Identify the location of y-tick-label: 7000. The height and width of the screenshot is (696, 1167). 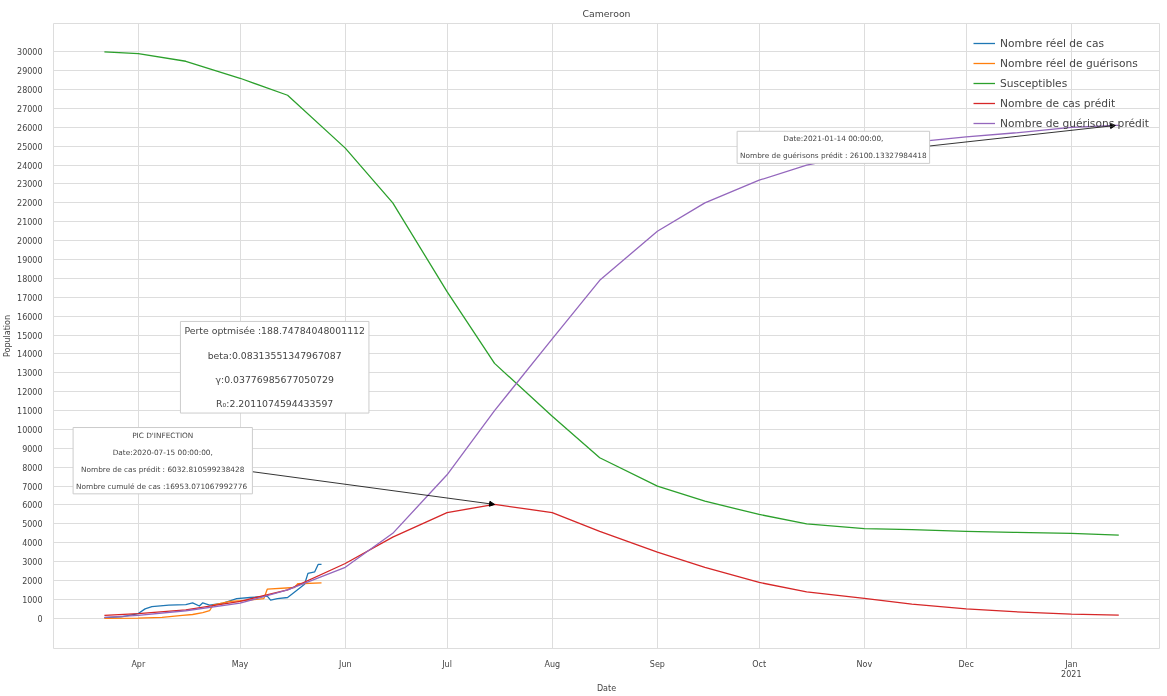
(32, 487).